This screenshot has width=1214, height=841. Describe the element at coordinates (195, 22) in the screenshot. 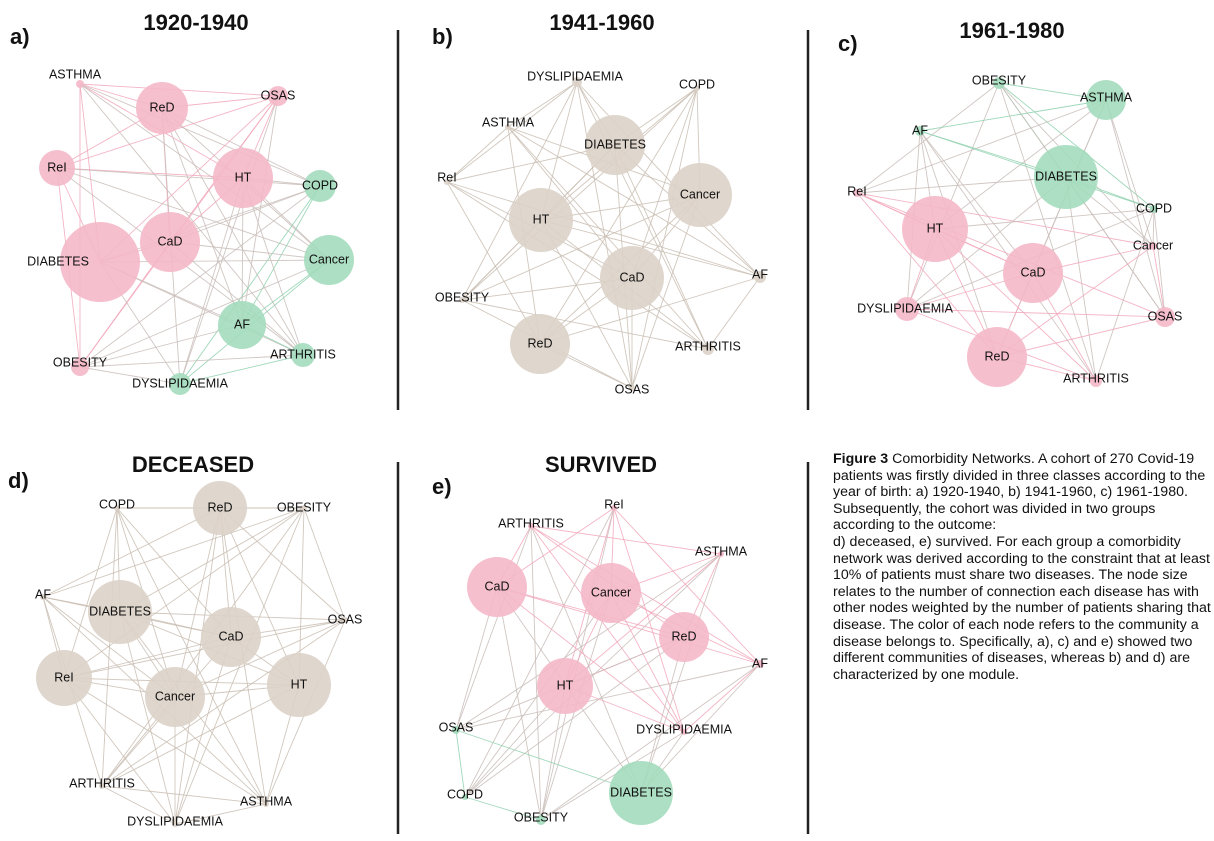

I see `panel-title: 1920-1940` at that location.